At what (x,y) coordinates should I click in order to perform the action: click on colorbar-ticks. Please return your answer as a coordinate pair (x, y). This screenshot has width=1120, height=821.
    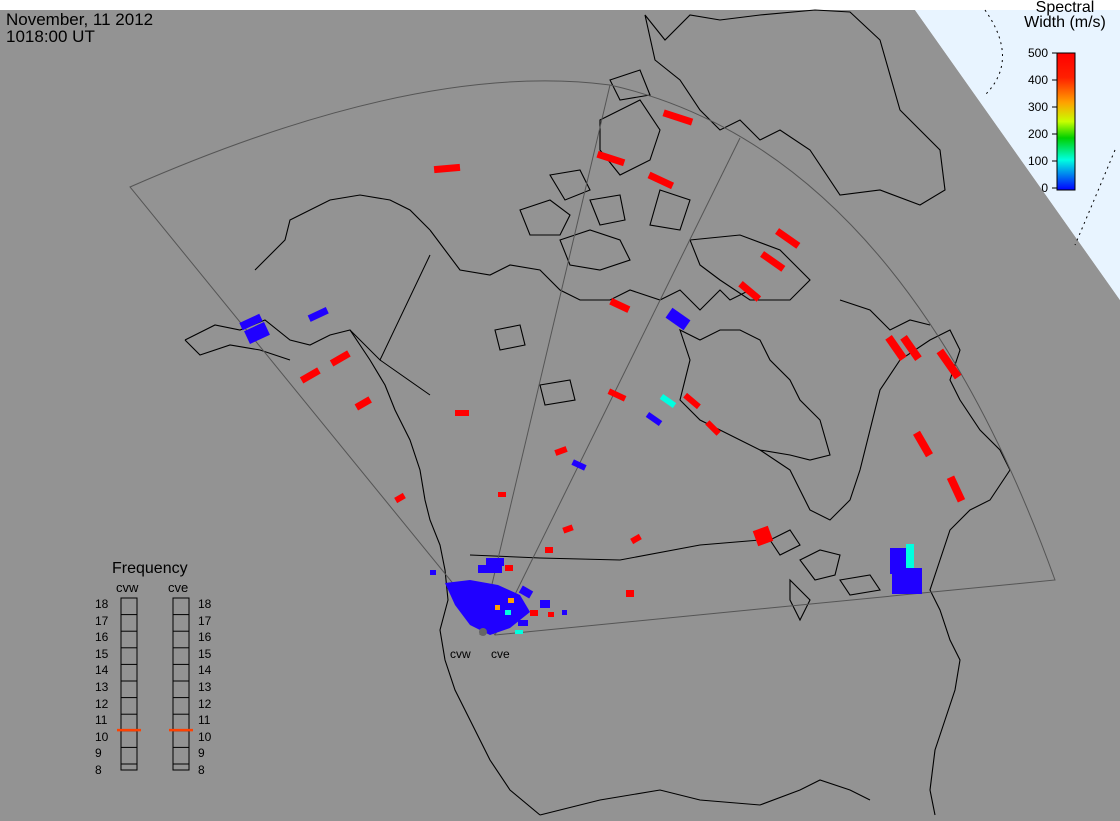
    Looking at the image, I should click on (1054, 120).